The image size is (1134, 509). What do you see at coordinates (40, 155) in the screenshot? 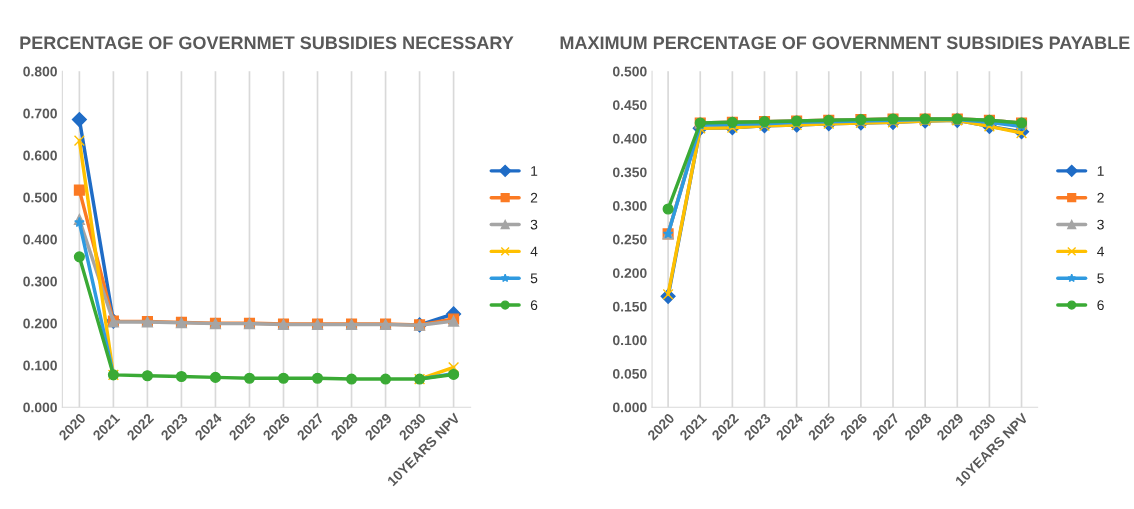
I see `y-tick-label: 0.600` at bounding box center [40, 155].